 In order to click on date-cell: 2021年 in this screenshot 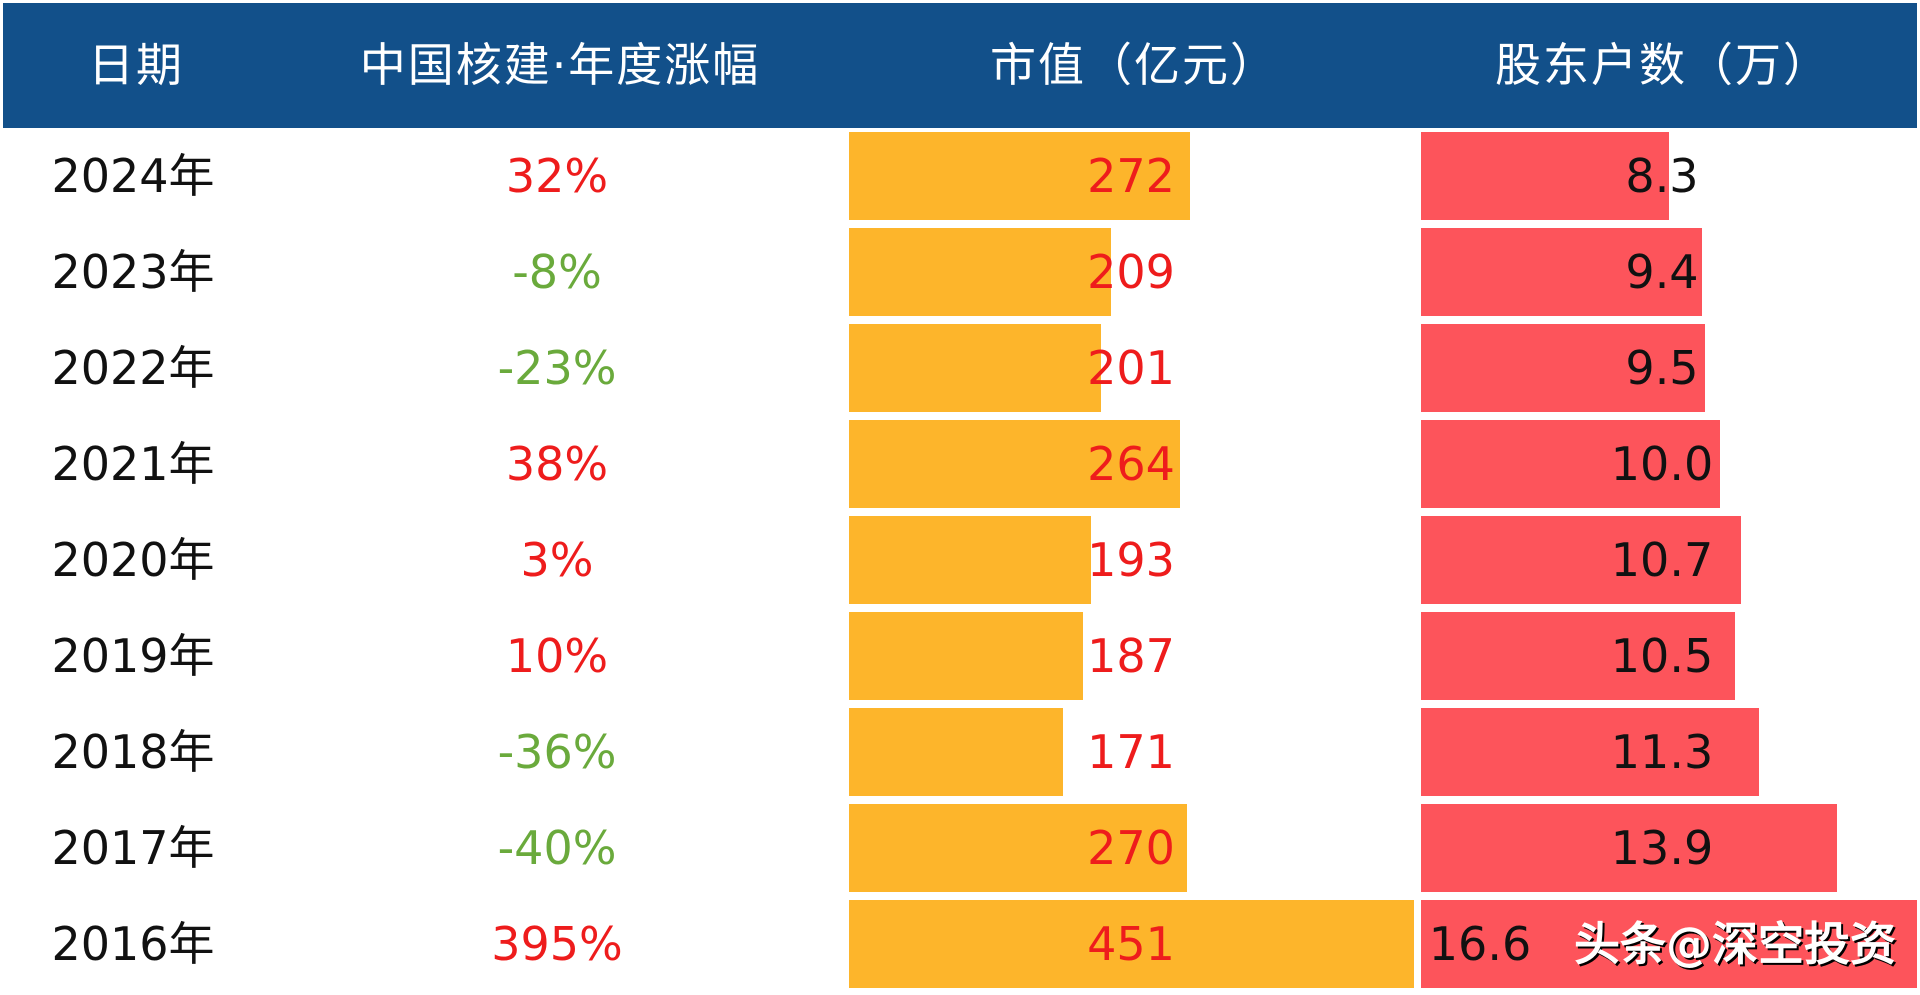, I will do `click(133, 464)`.